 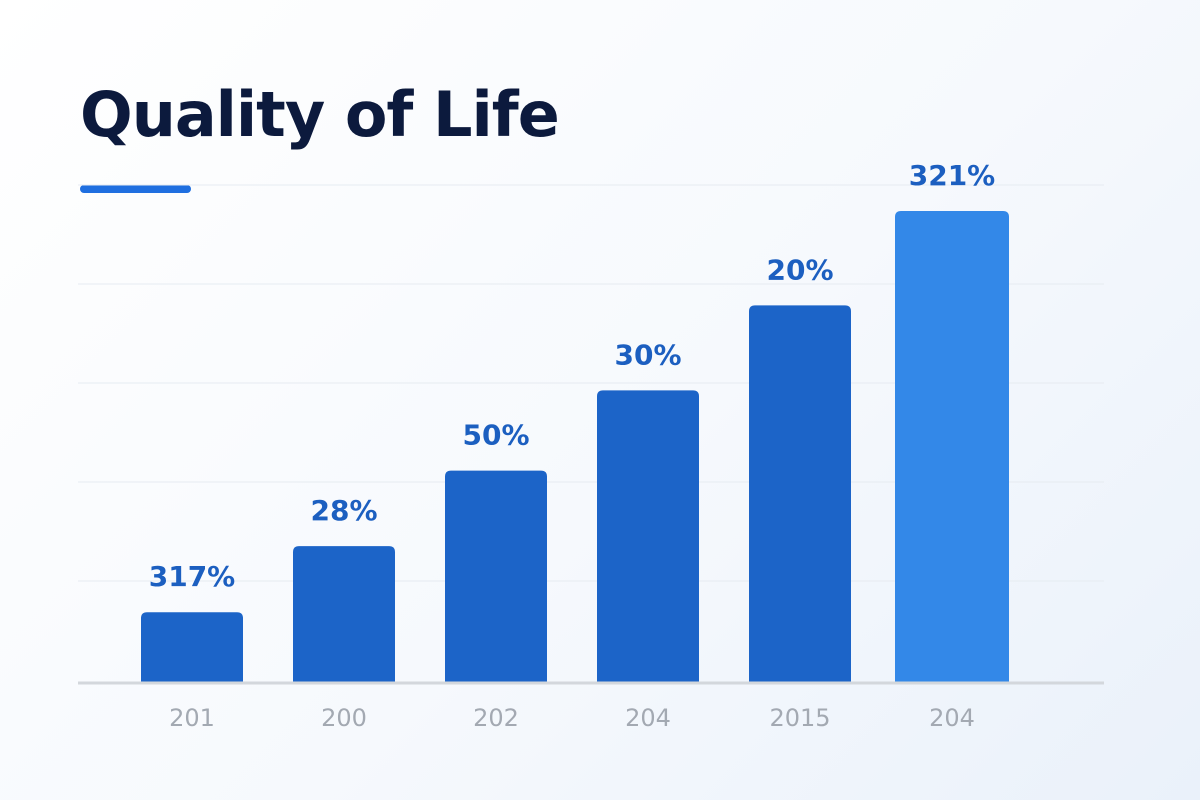 I want to click on data-label-6: 321%, so click(x=952, y=175).